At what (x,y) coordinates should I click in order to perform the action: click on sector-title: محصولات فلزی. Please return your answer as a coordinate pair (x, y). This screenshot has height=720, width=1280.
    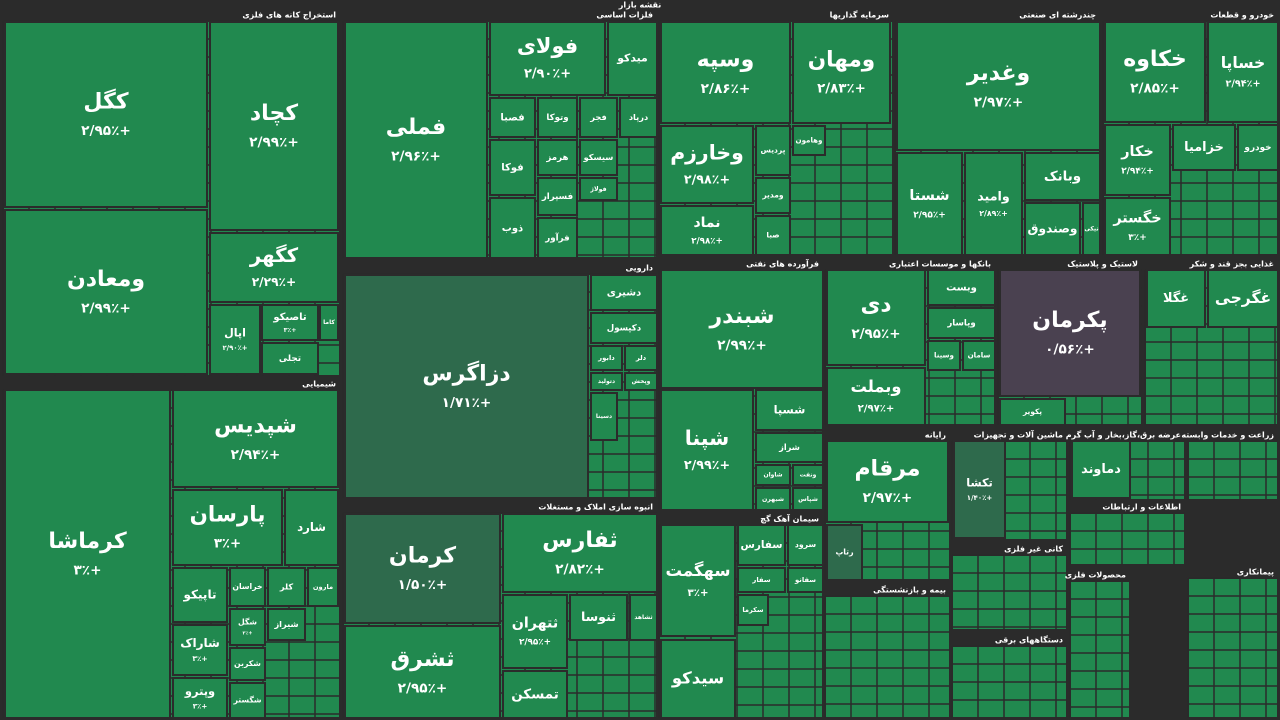
    Looking at the image, I should click on (1095, 575).